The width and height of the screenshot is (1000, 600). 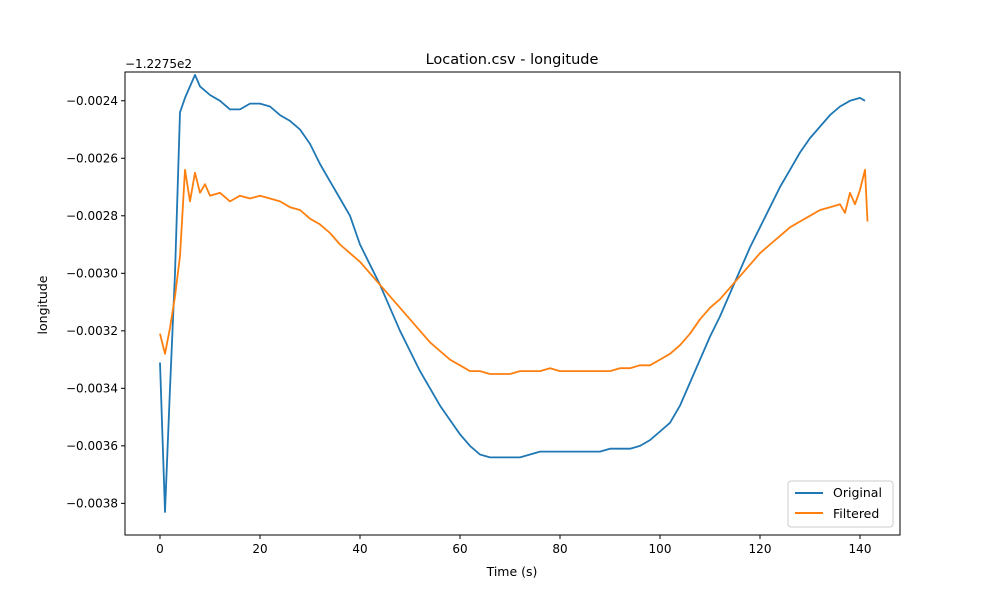 What do you see at coordinates (92, 158) in the screenshot?
I see `y-tick-label: −0.0026` at bounding box center [92, 158].